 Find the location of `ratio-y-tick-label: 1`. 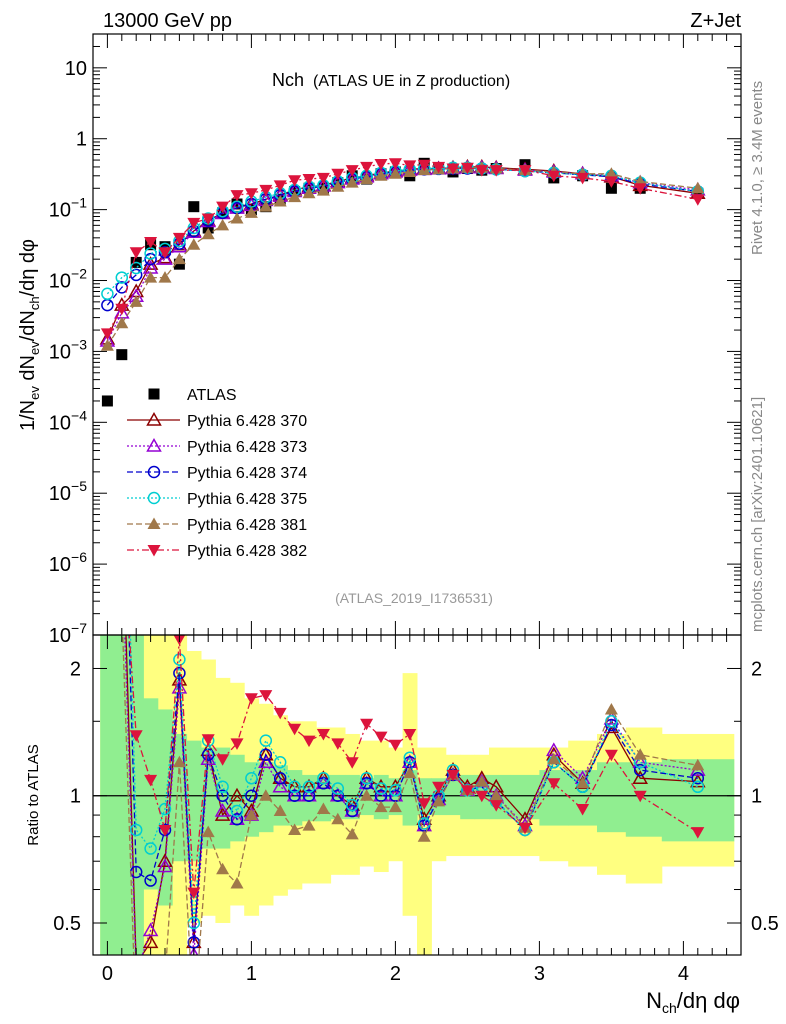

ratio-y-tick-label: 1 is located at coordinates (75, 797).